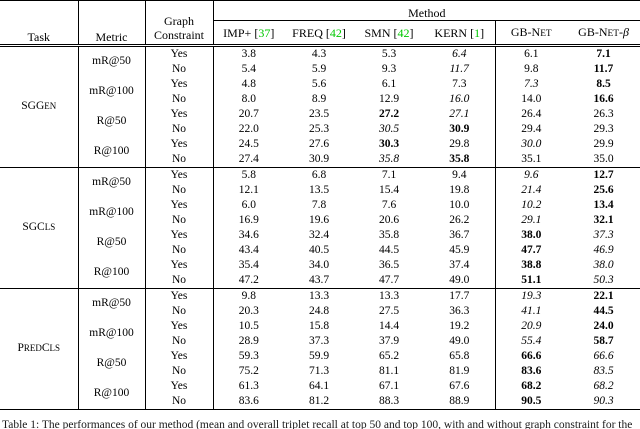 Image resolution: width=640 pixels, height=429 pixels. Describe the element at coordinates (389, 68) in the screenshot. I see `value-cell: 9.3` at that location.